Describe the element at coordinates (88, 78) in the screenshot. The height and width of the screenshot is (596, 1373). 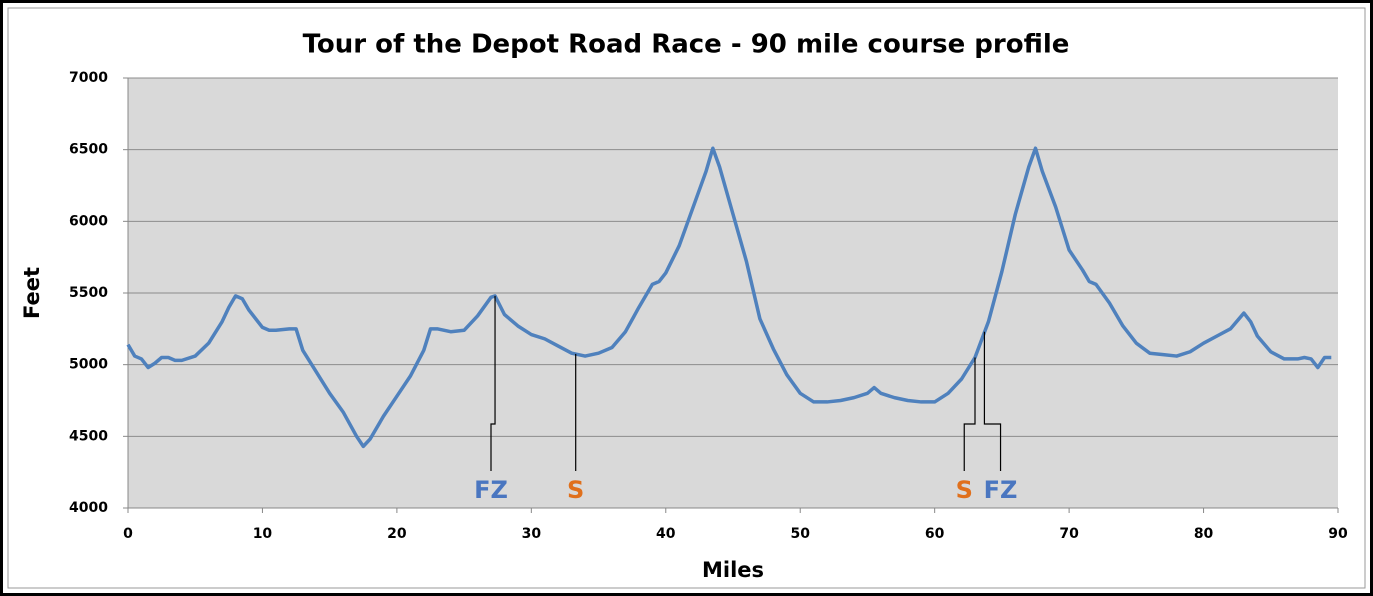
I see `y-tick-label: 7000` at that location.